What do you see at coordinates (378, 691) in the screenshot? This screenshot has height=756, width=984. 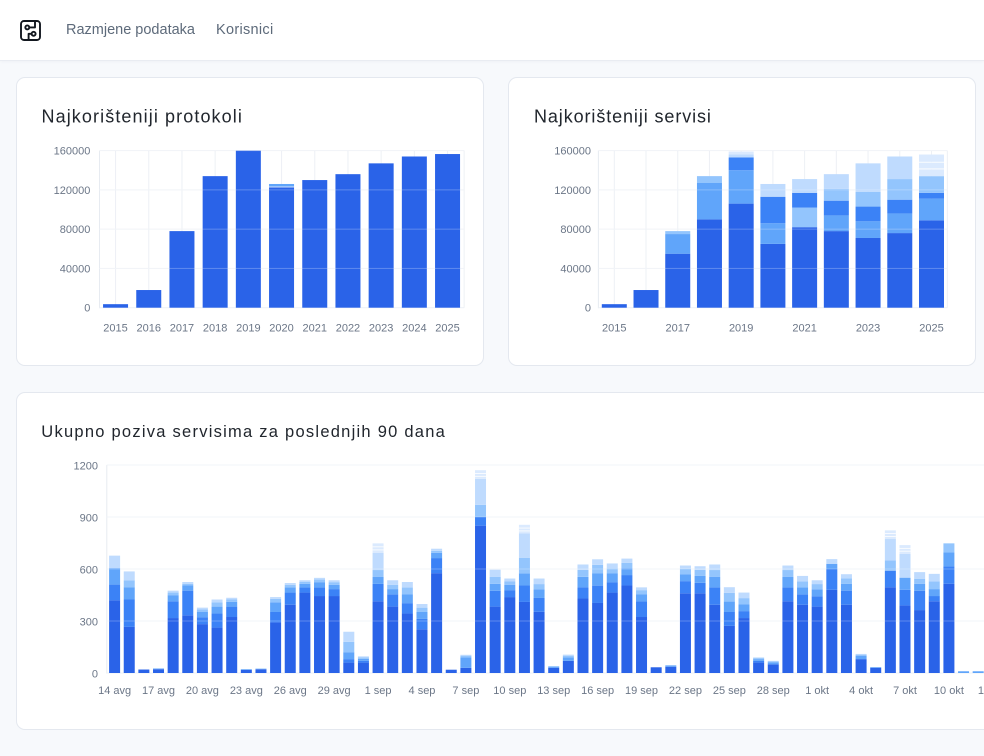 I see `svg-text: 1 sep` at bounding box center [378, 691].